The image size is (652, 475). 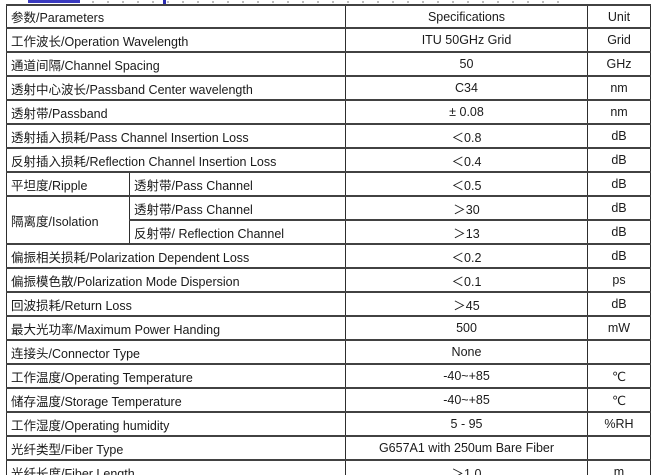 I want to click on table-row: 工作温度/Operating Temperature -40~+85 ℃, so click(x=328, y=376).